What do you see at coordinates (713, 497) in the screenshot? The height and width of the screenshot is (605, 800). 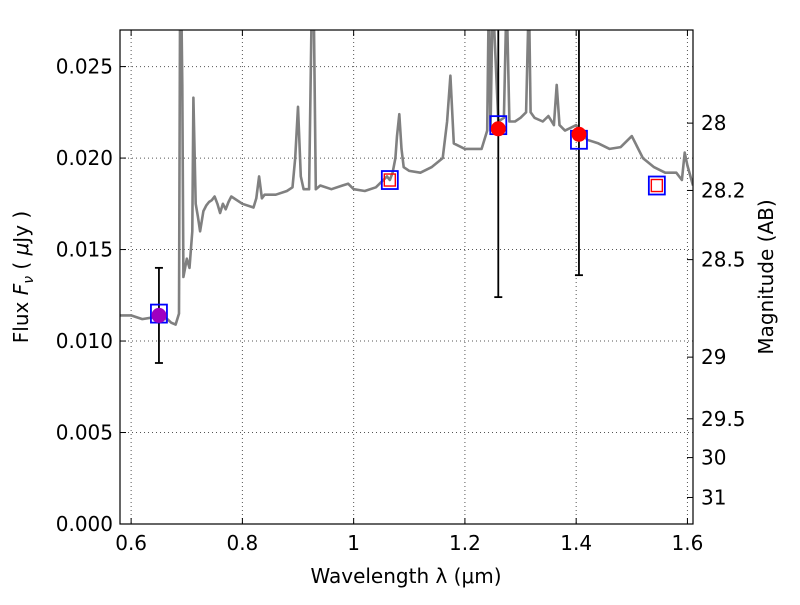 I see `y2-tick-label-6: 31` at bounding box center [713, 497].